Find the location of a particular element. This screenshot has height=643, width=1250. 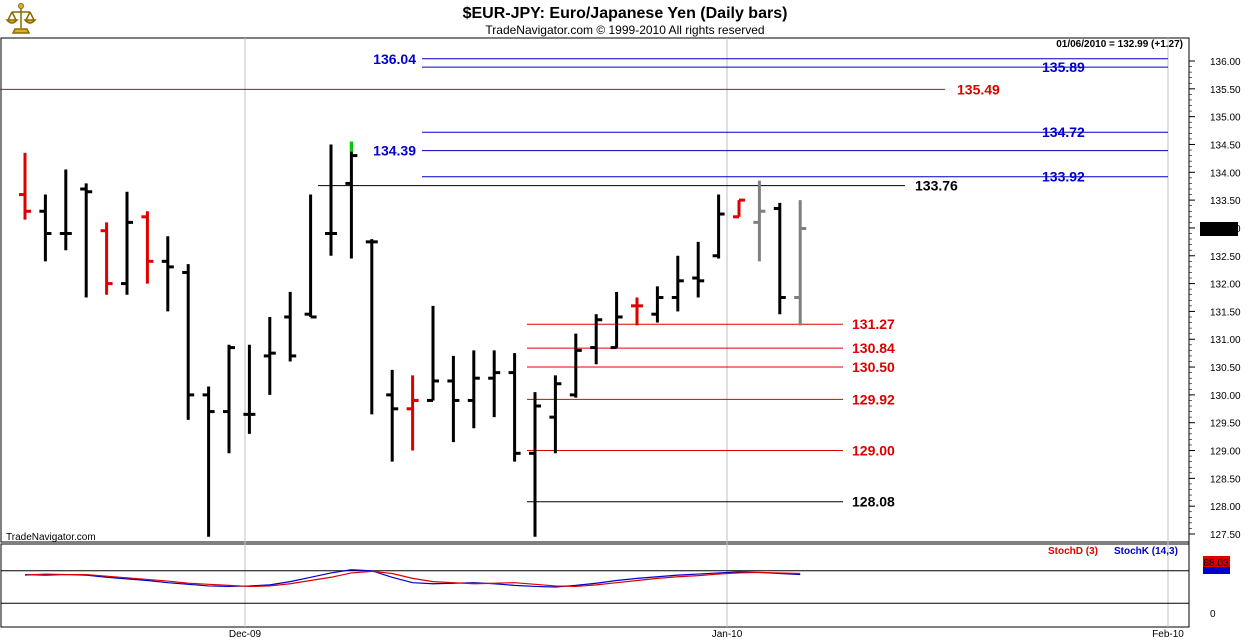

level-label: 133.92 is located at coordinates (1063, 177).